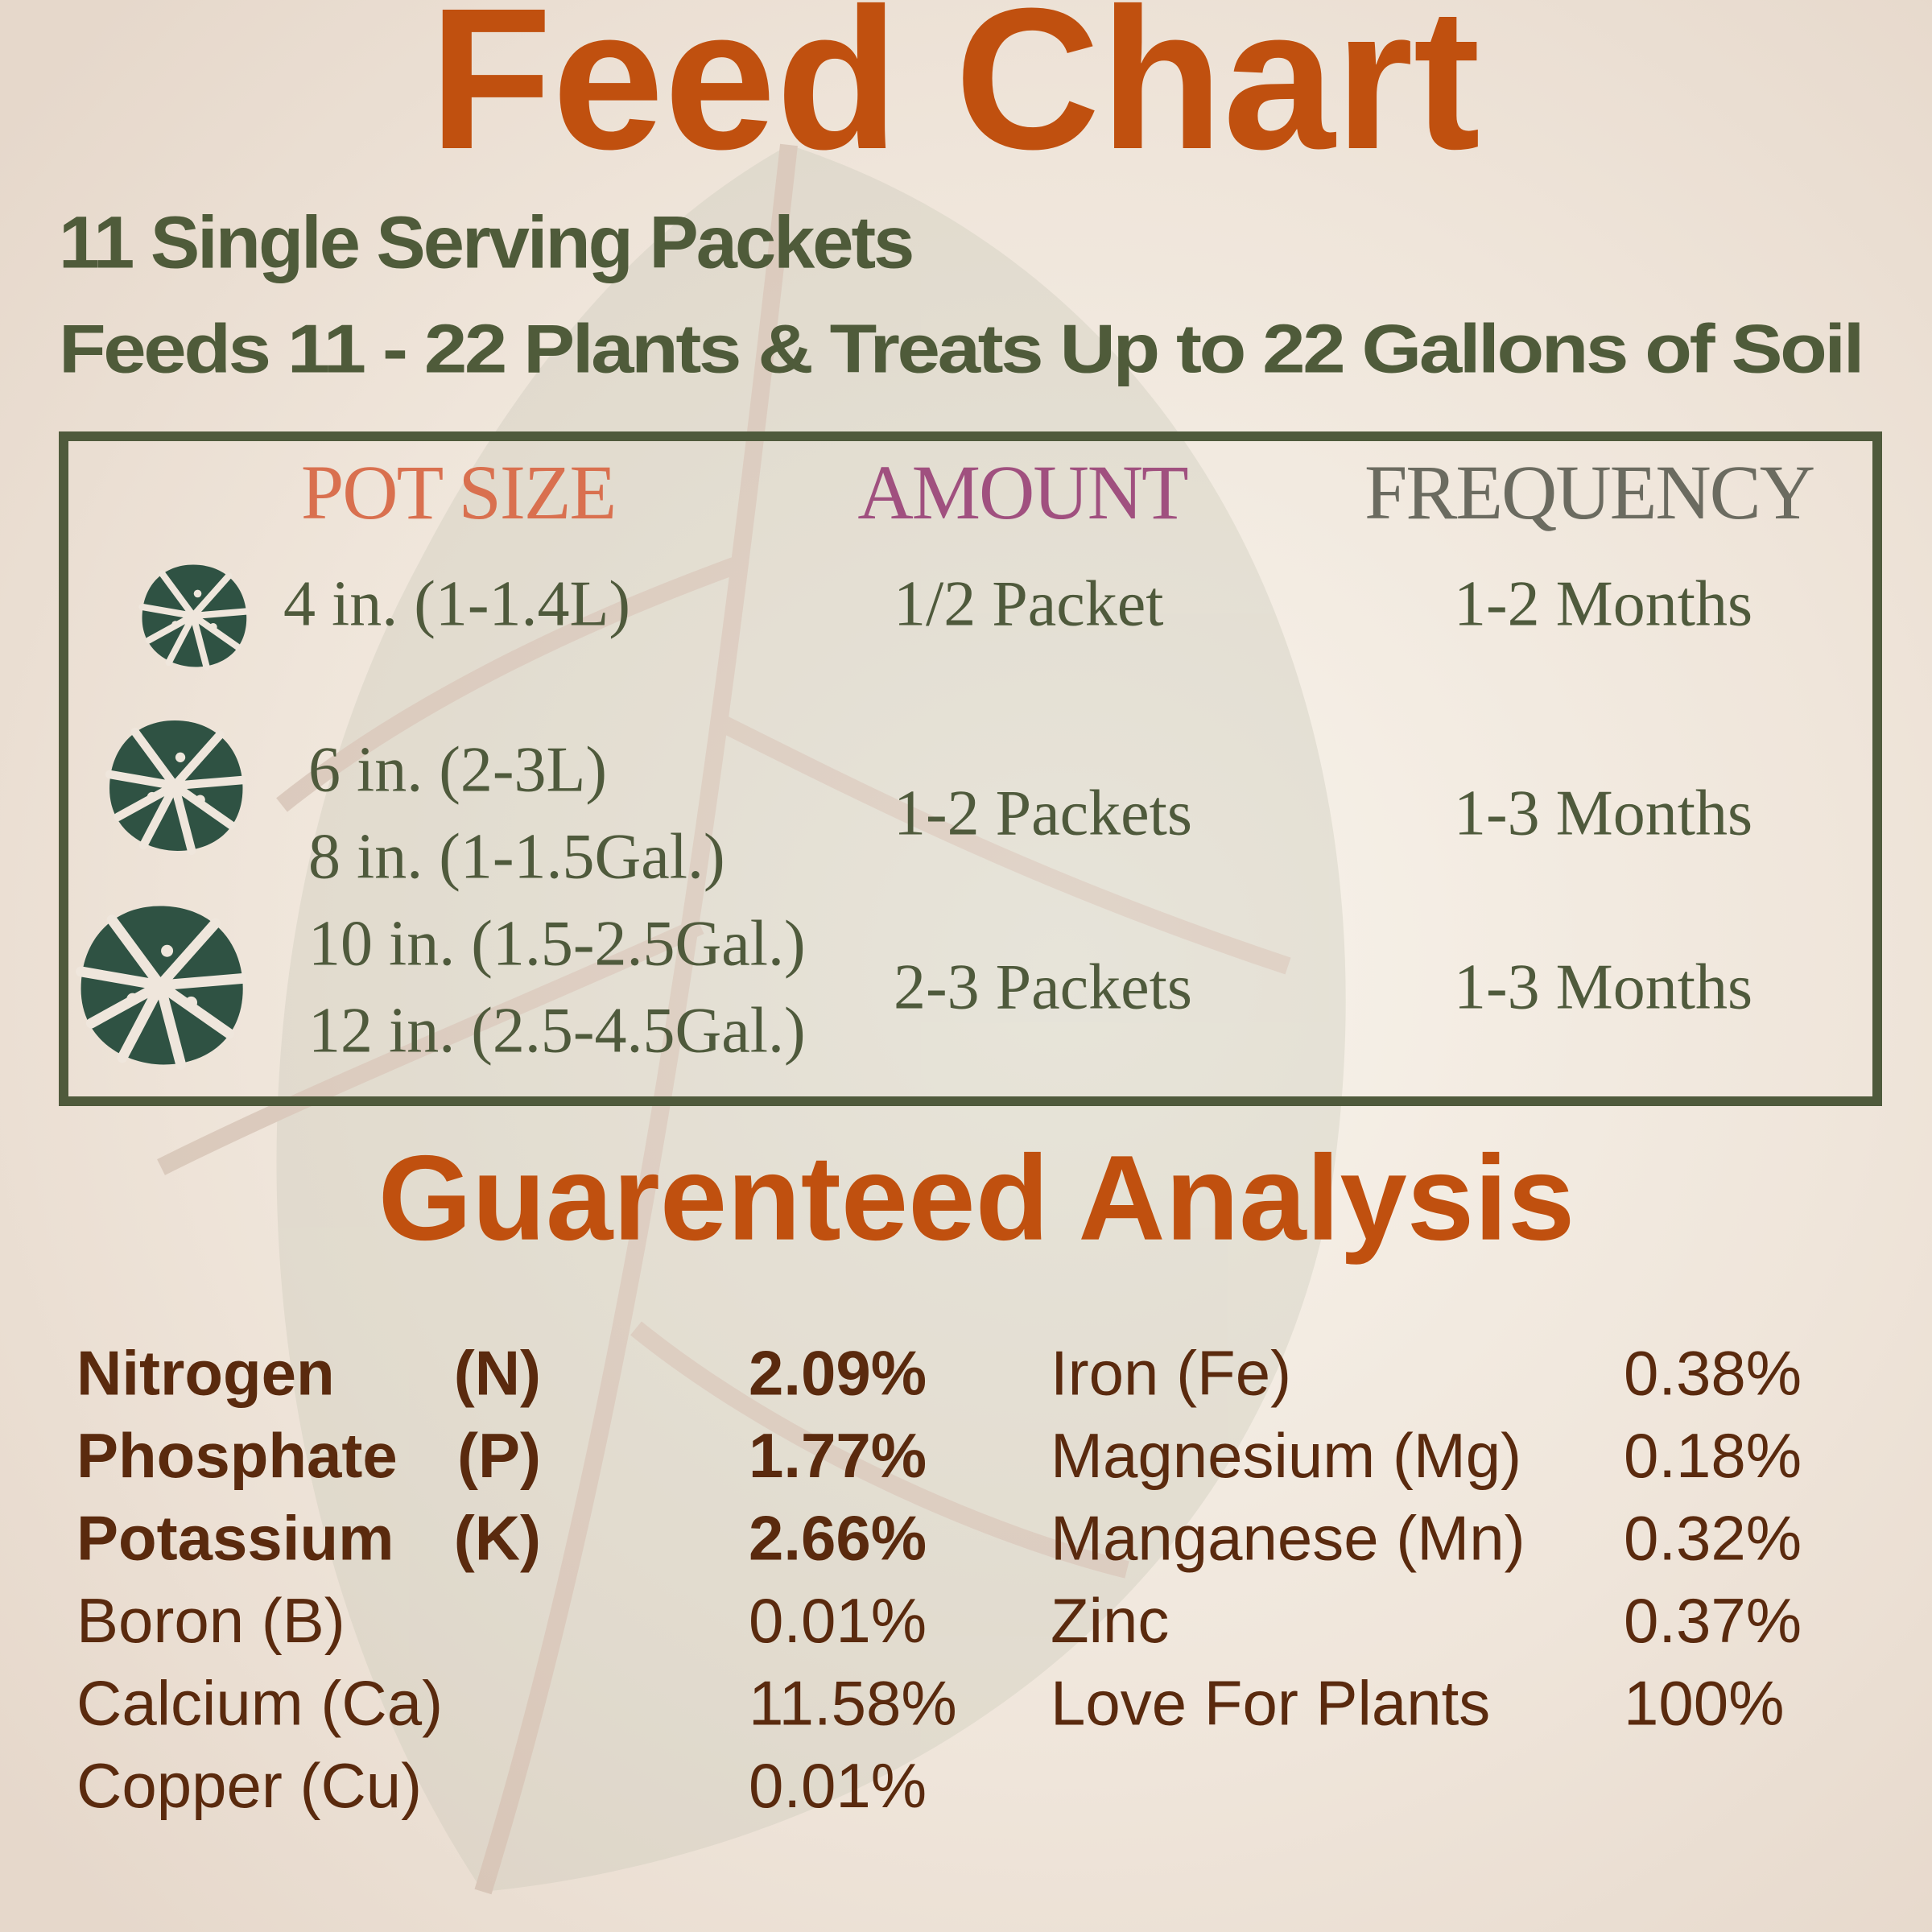  What do you see at coordinates (259, 1703) in the screenshot?
I see `nutrient-name: Calcium (Ca)` at bounding box center [259, 1703].